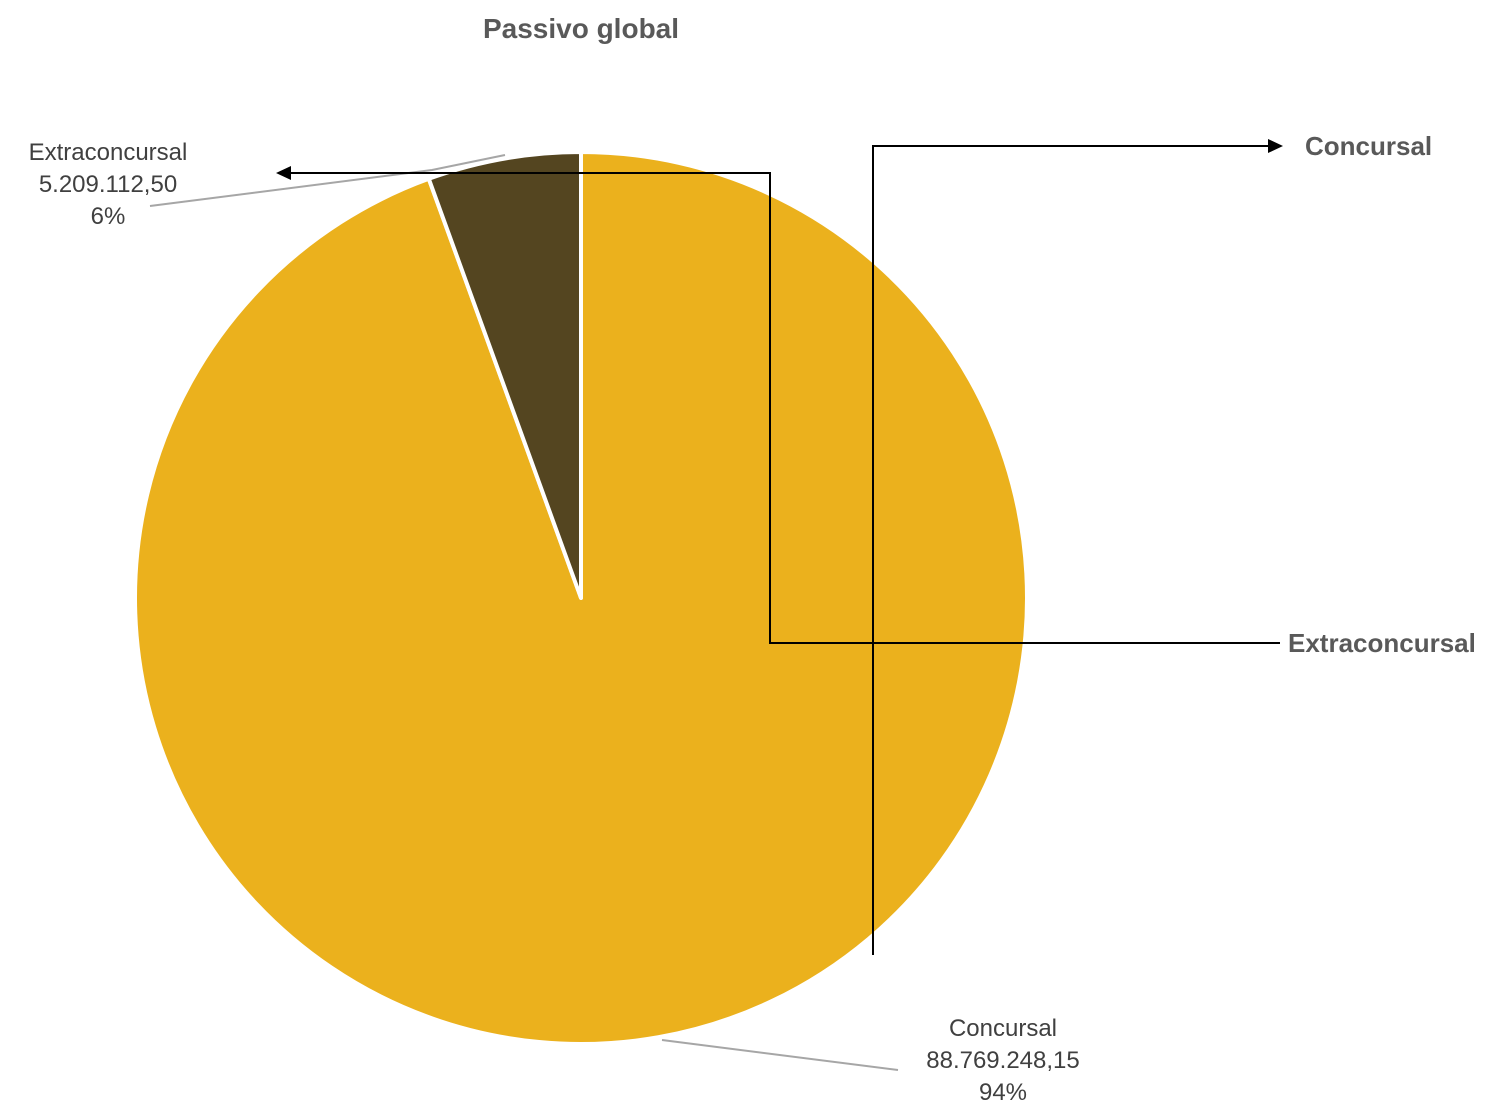 This screenshot has width=1492, height=1104. What do you see at coordinates (1003, 1028) in the screenshot?
I see `data-label-concursal-name: Concursal` at bounding box center [1003, 1028].